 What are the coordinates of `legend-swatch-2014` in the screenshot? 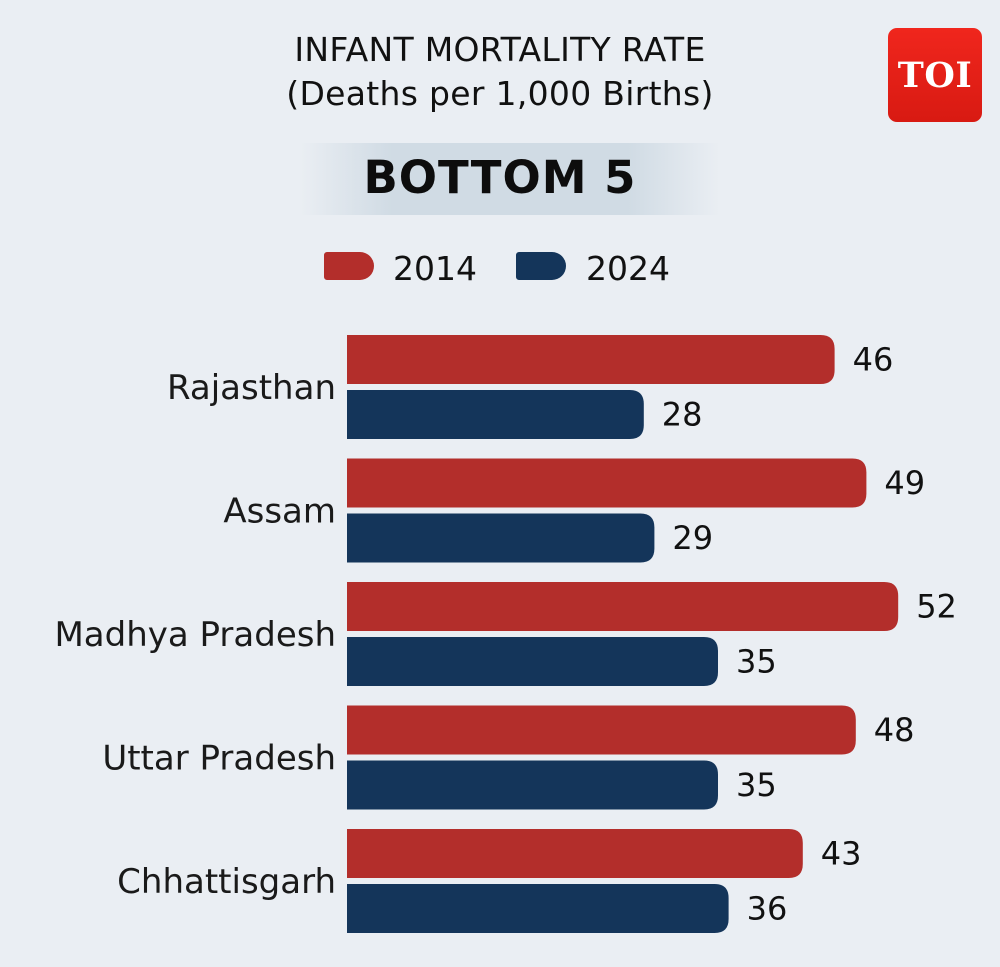 It's located at (349, 266).